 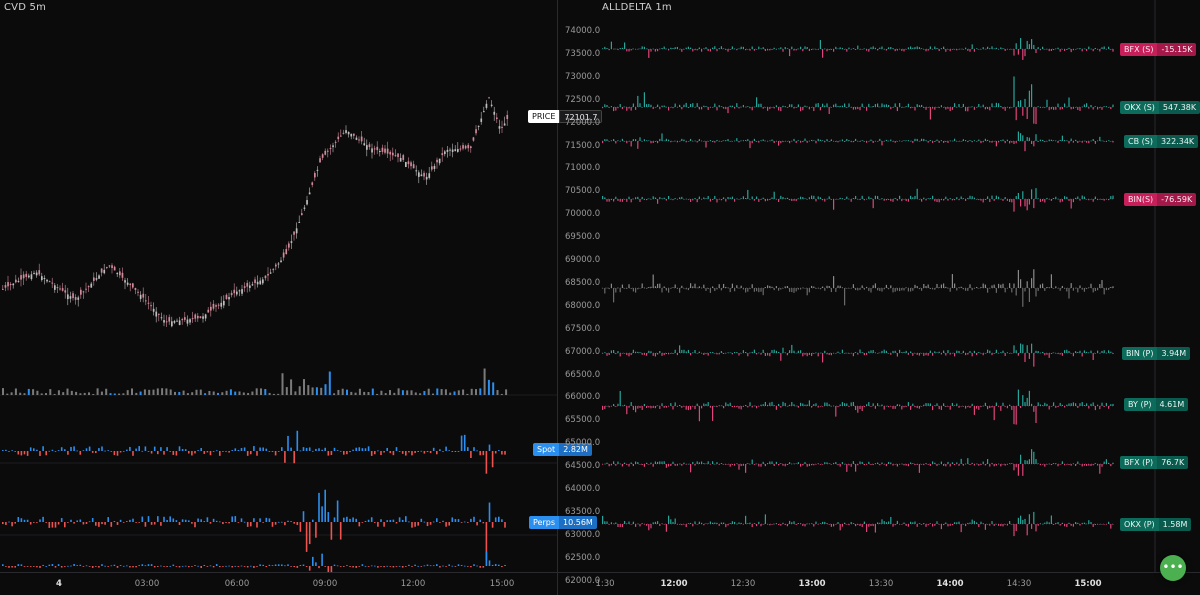 I want to click on more-options-button: •••, so click(x=1173, y=568).